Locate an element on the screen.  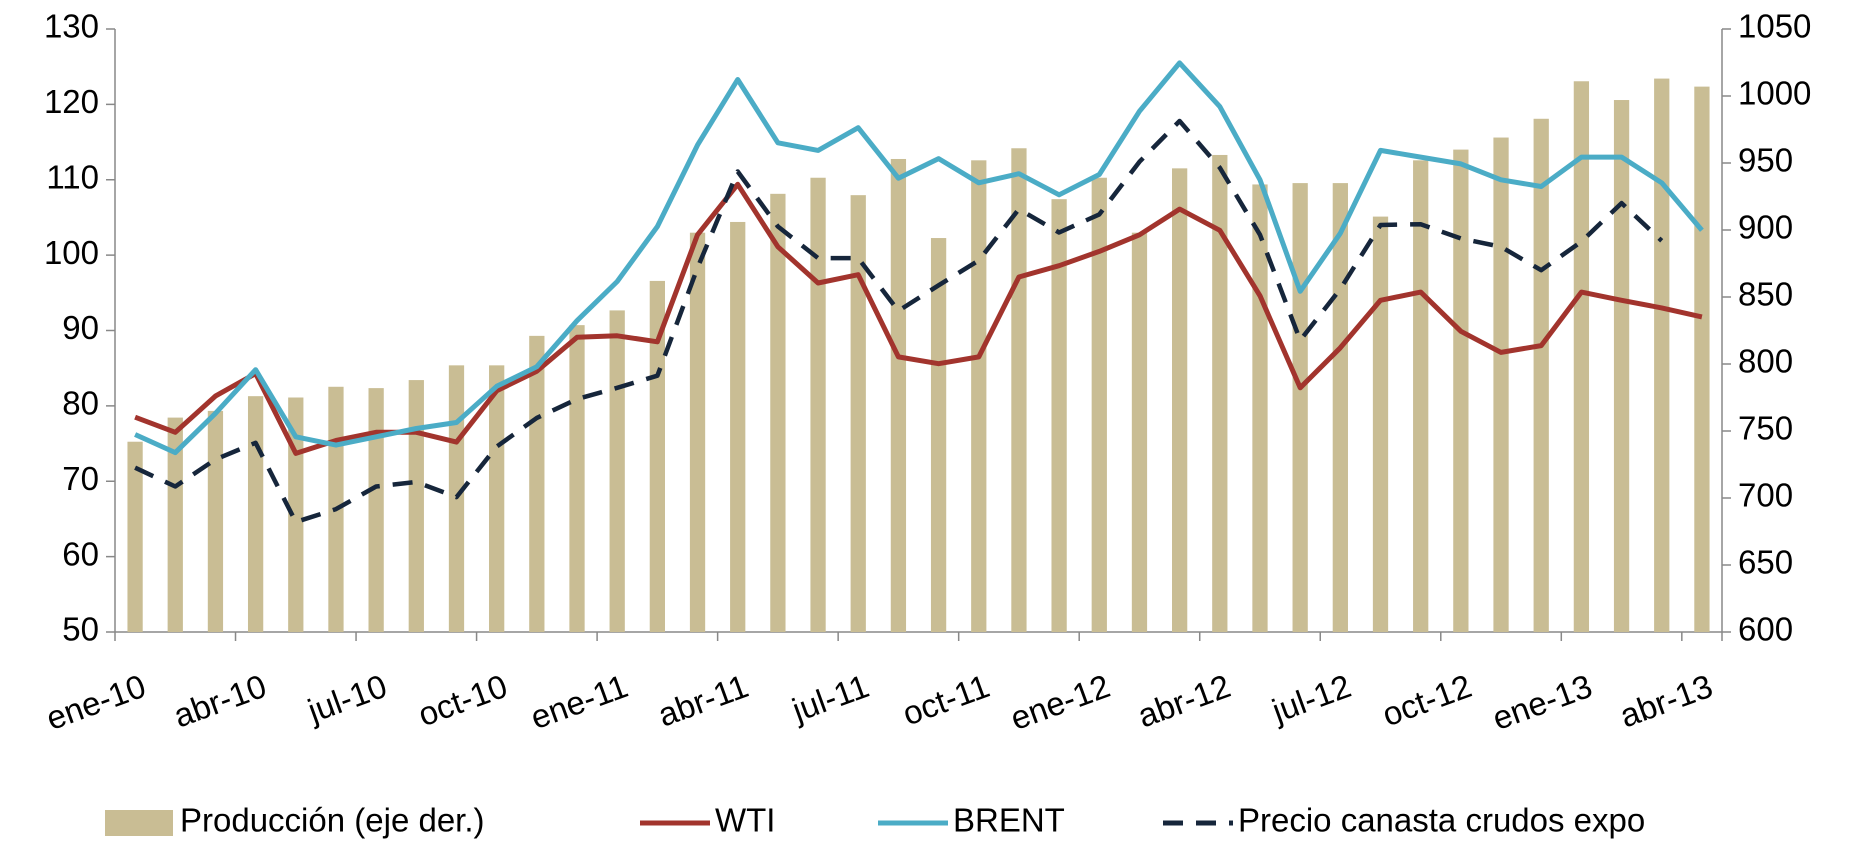
x-tick-label: ene-10 is located at coordinates (95, 702).